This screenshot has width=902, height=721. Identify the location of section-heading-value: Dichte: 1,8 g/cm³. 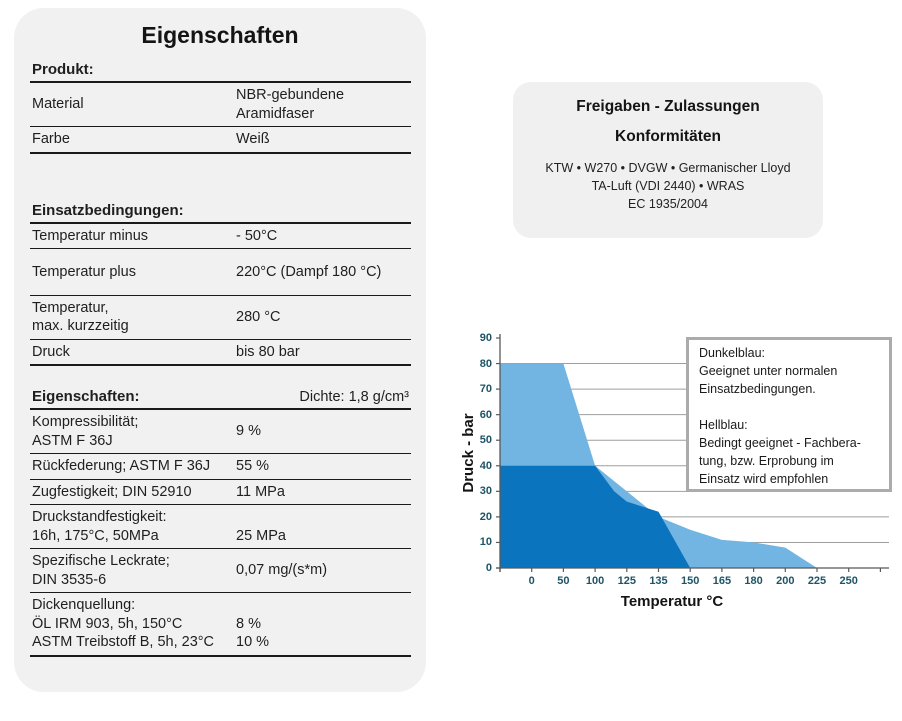
(354, 397).